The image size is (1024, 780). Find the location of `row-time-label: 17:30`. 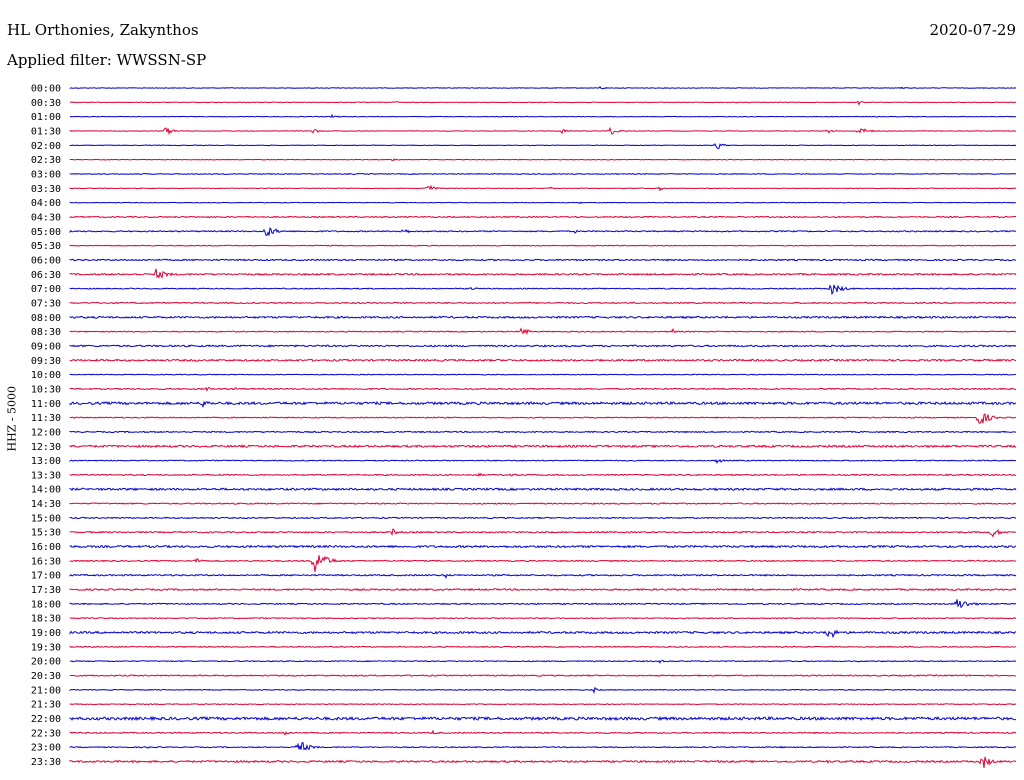

row-time-label: 17:30 is located at coordinates (46, 590).